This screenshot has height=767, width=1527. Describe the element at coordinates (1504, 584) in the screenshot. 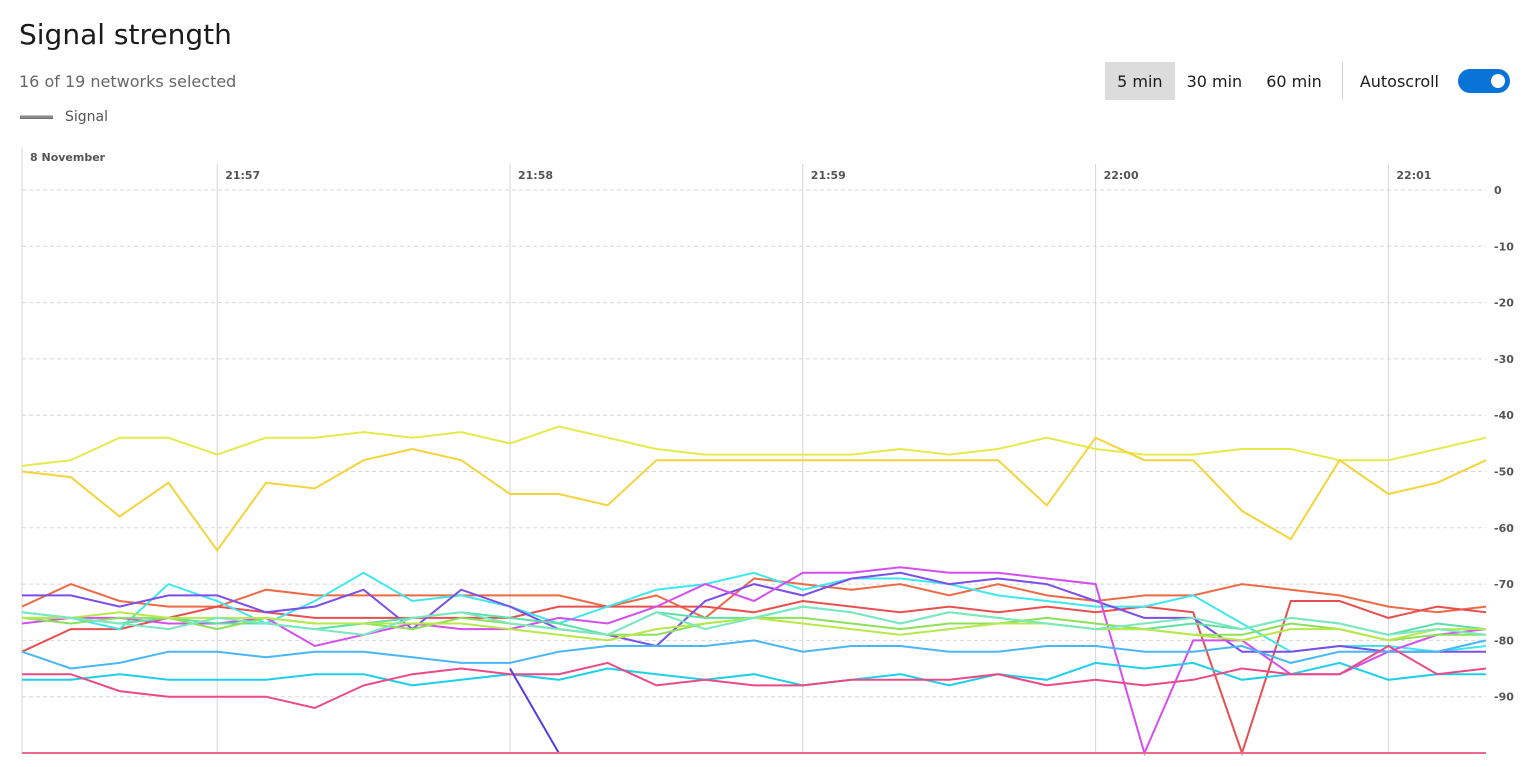

I see `y-tick-label: -70` at that location.